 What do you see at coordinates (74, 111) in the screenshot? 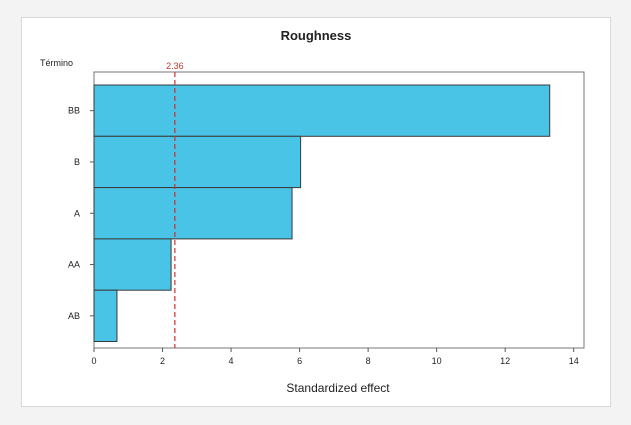
I see `y-tick-label-bb: BB` at bounding box center [74, 111].